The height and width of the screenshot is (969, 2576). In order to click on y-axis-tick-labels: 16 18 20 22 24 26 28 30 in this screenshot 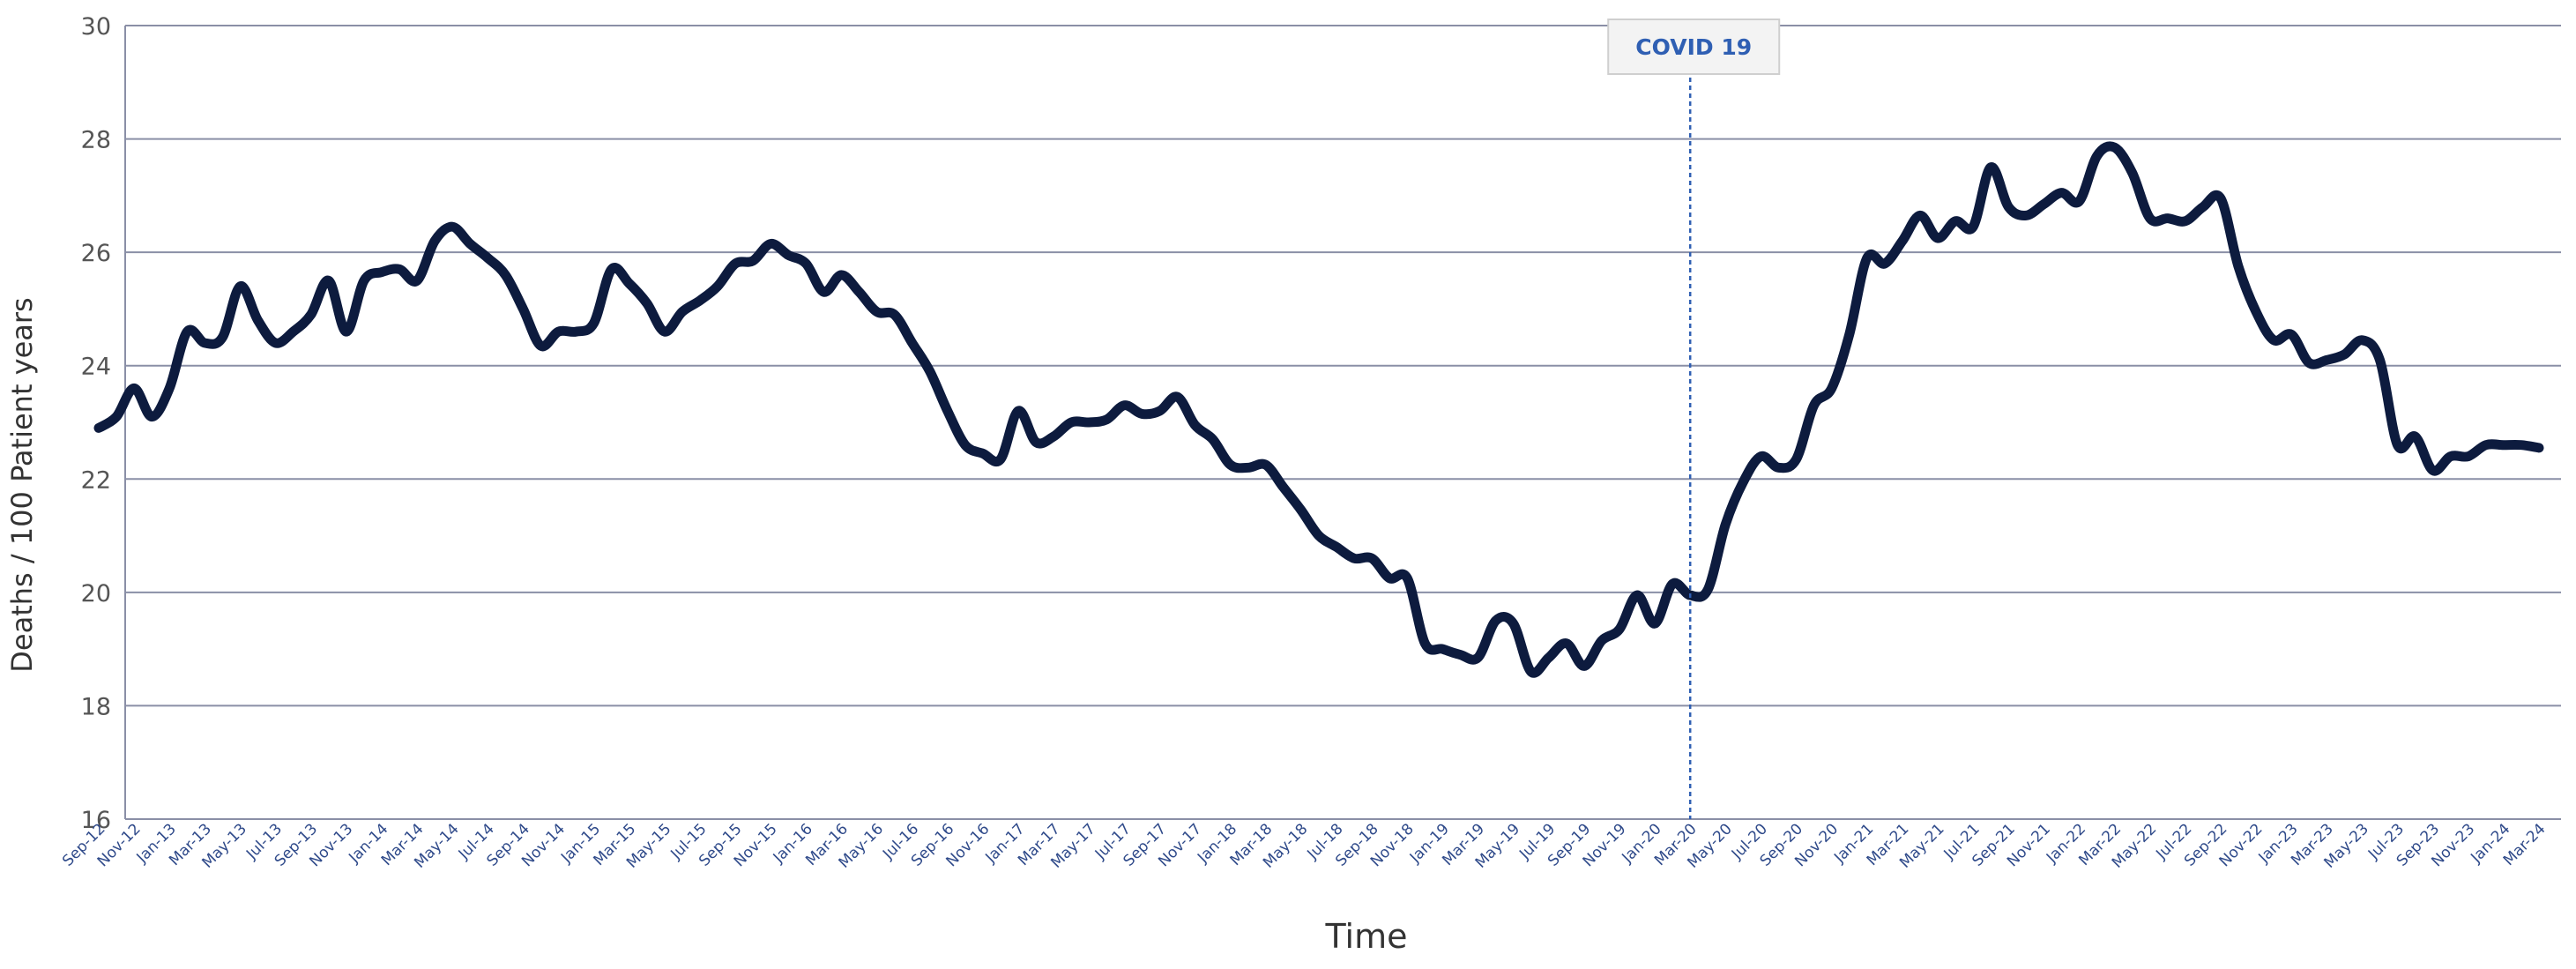, I will do `click(96, 423)`.